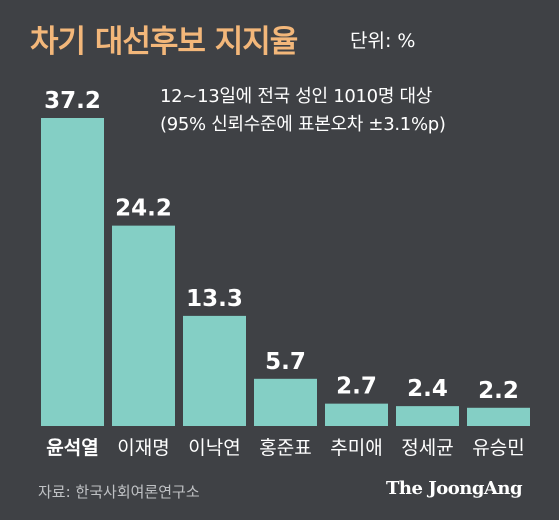 The width and height of the screenshot is (559, 520). What do you see at coordinates (214, 299) in the screenshot?
I see `value-label-3: 13.3` at bounding box center [214, 299].